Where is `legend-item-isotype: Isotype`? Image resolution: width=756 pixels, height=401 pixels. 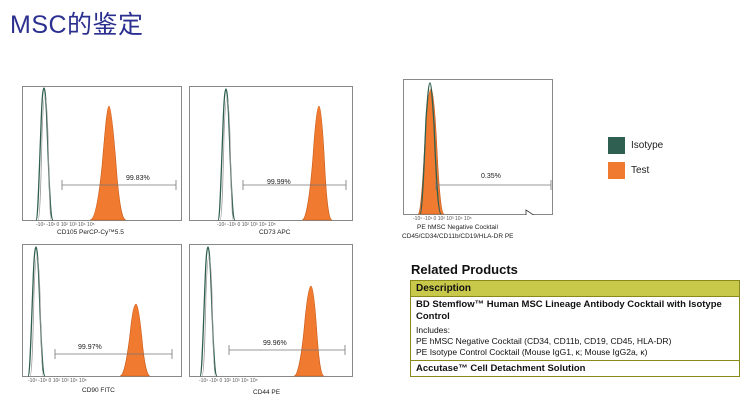 legend-item-isotype: Isotype is located at coordinates (635, 145).